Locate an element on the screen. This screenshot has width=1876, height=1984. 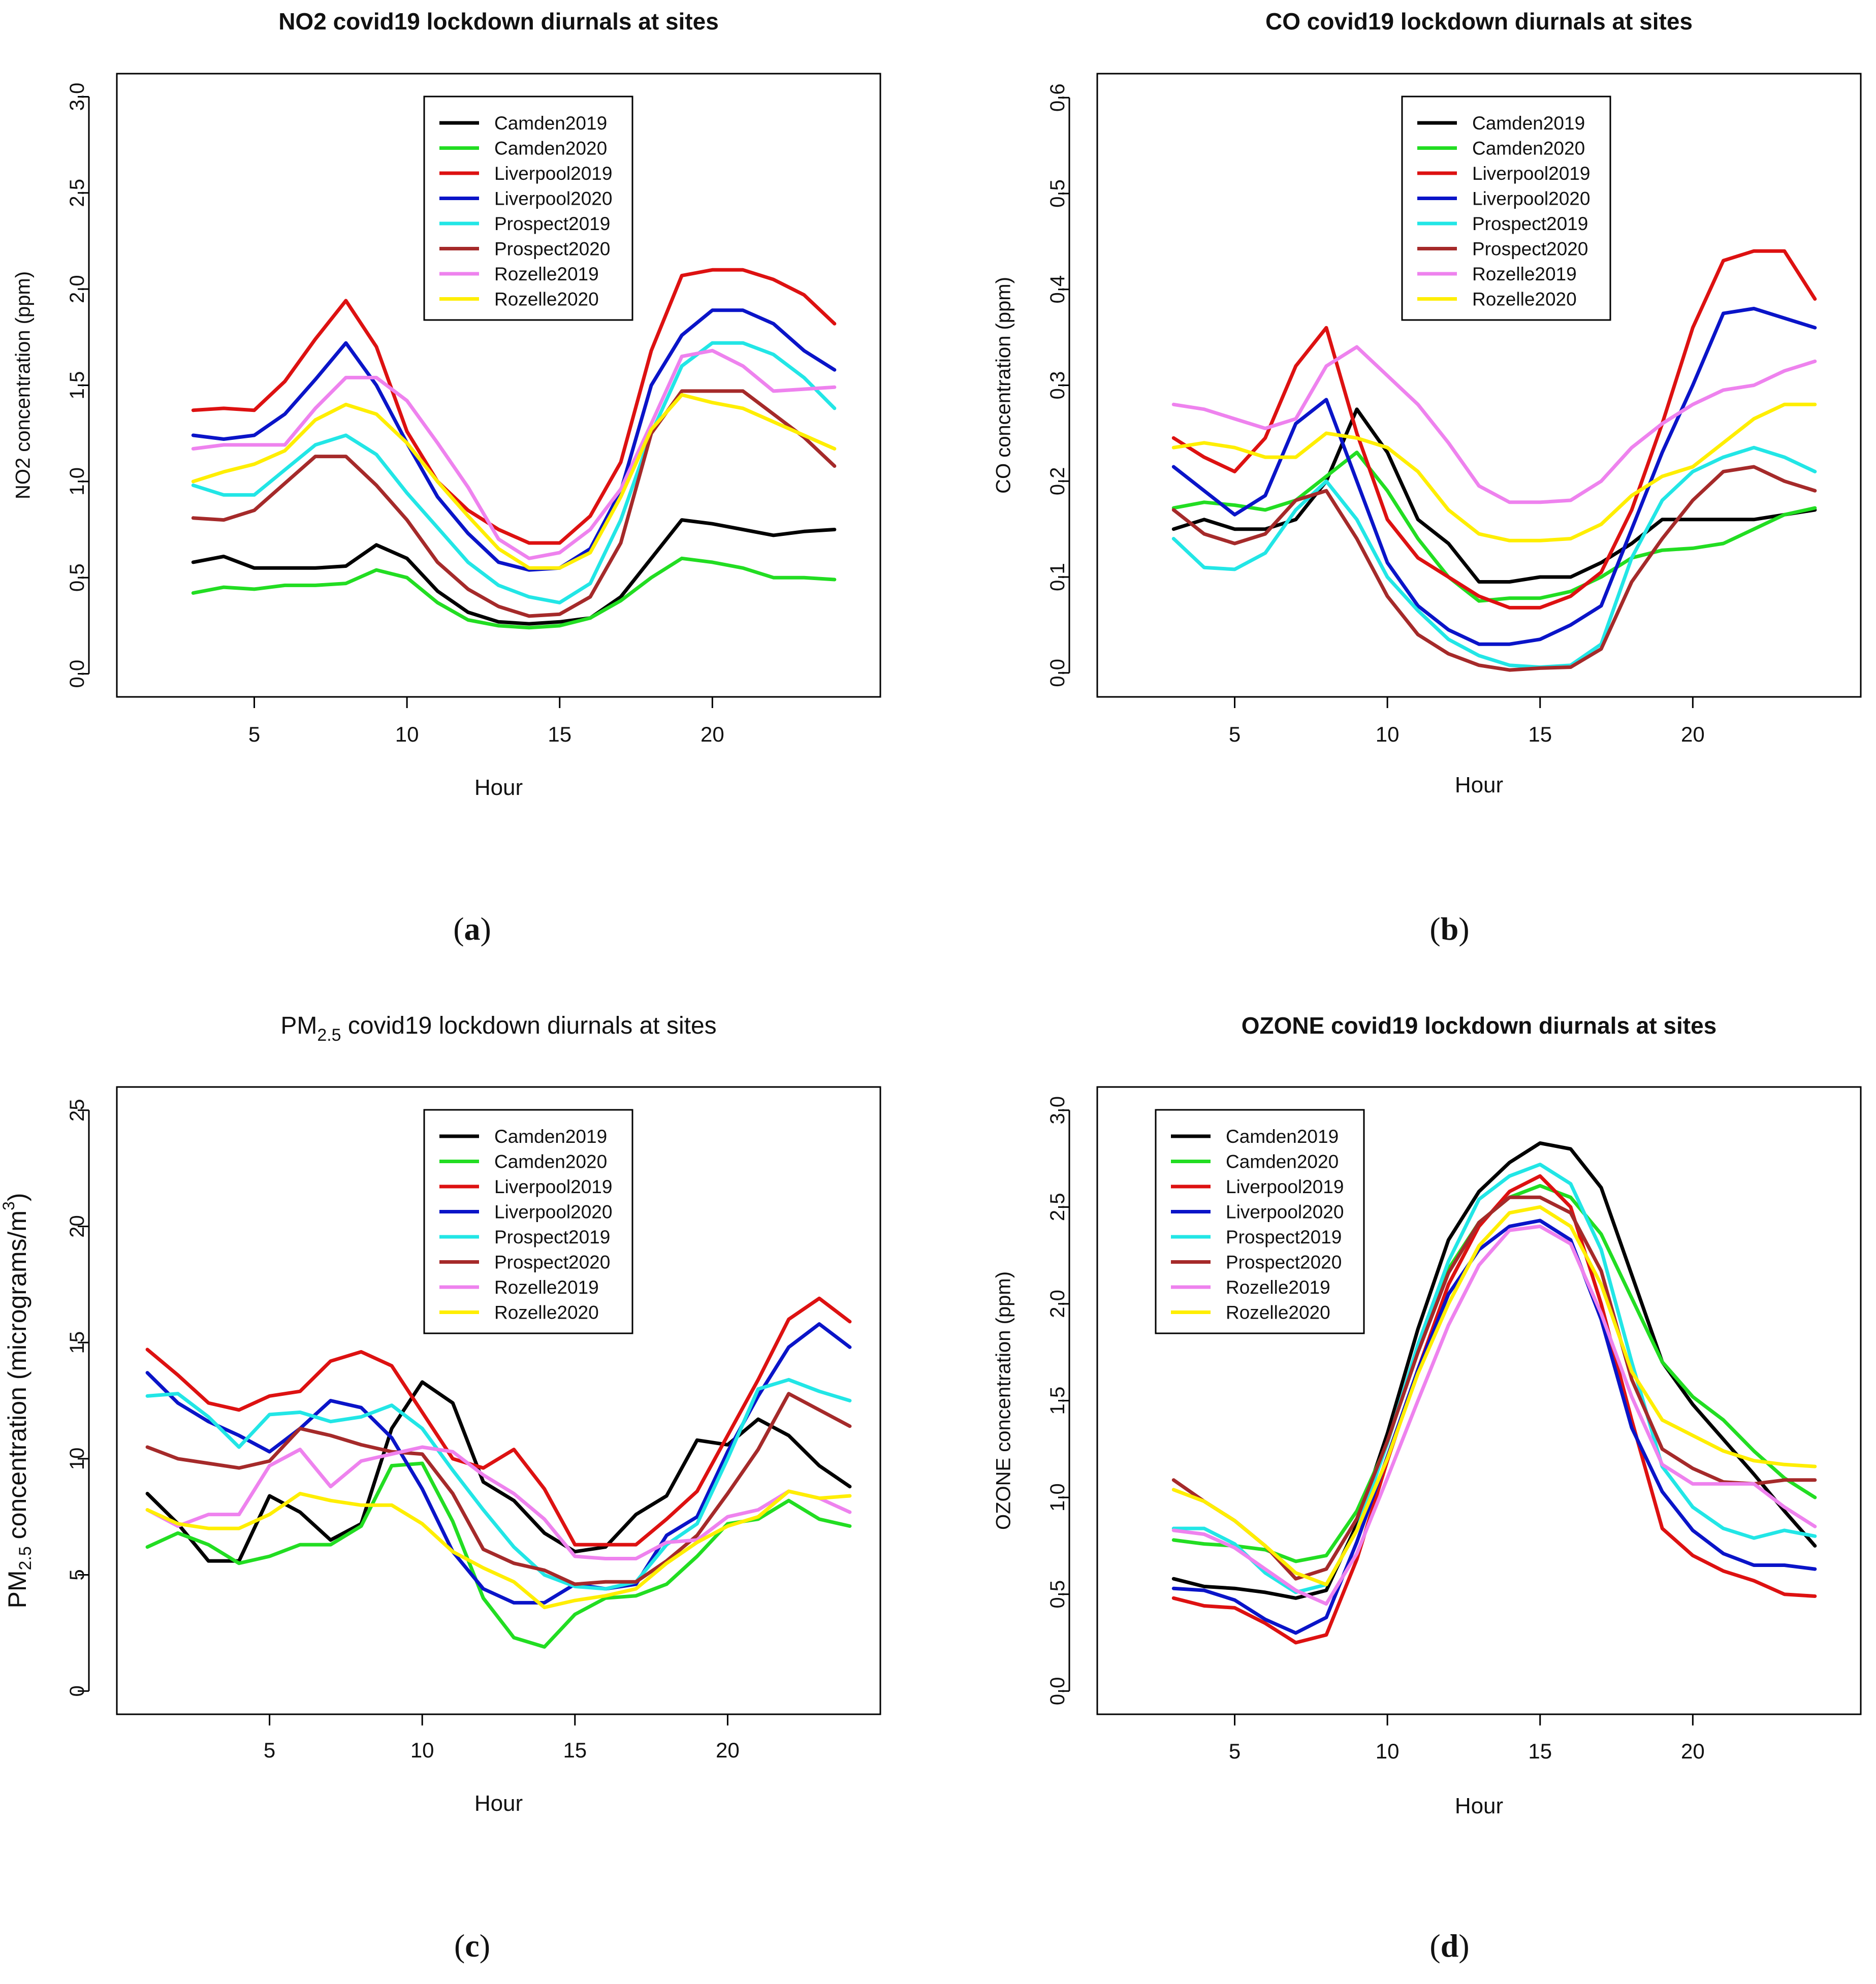
chart-title: CO covid19 lockdown diurnals at sites is located at coordinates (1479, 21).